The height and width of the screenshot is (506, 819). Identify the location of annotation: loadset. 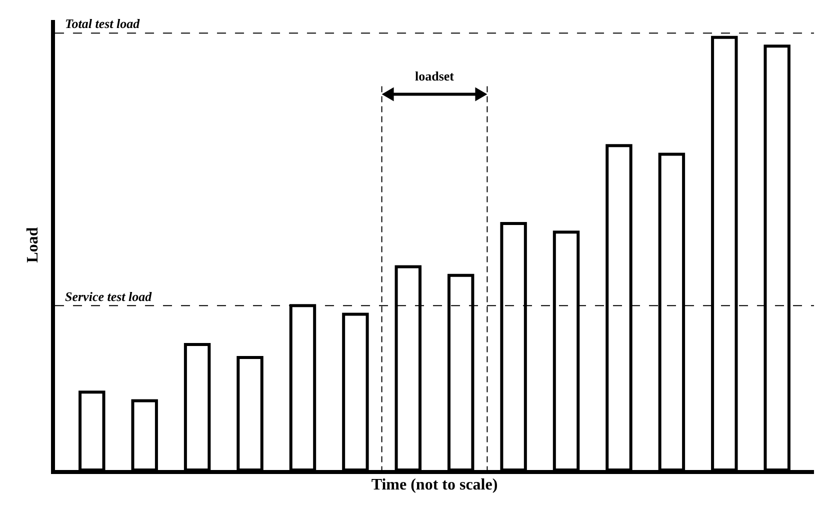
(435, 76).